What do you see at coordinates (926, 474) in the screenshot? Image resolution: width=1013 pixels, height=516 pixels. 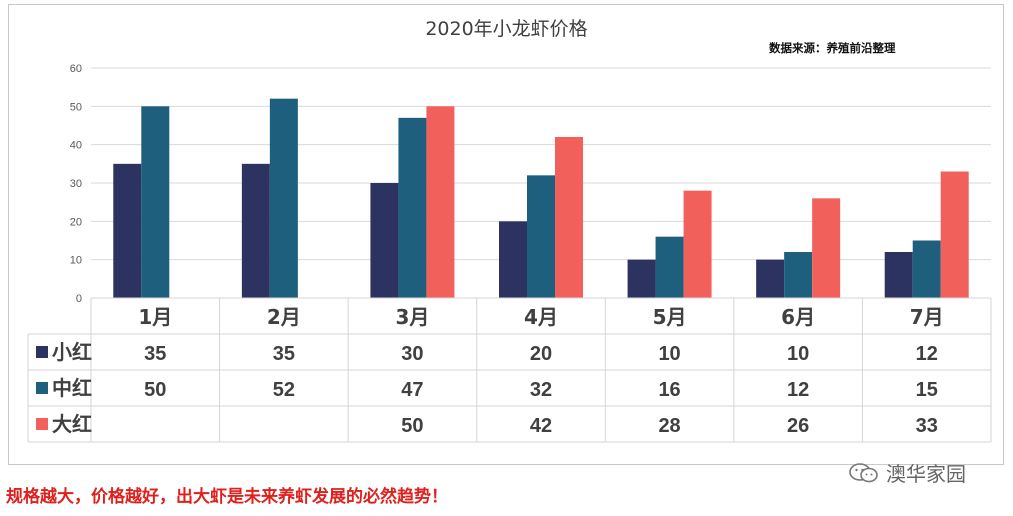 I see `watermark-text: 澳华家园` at bounding box center [926, 474].